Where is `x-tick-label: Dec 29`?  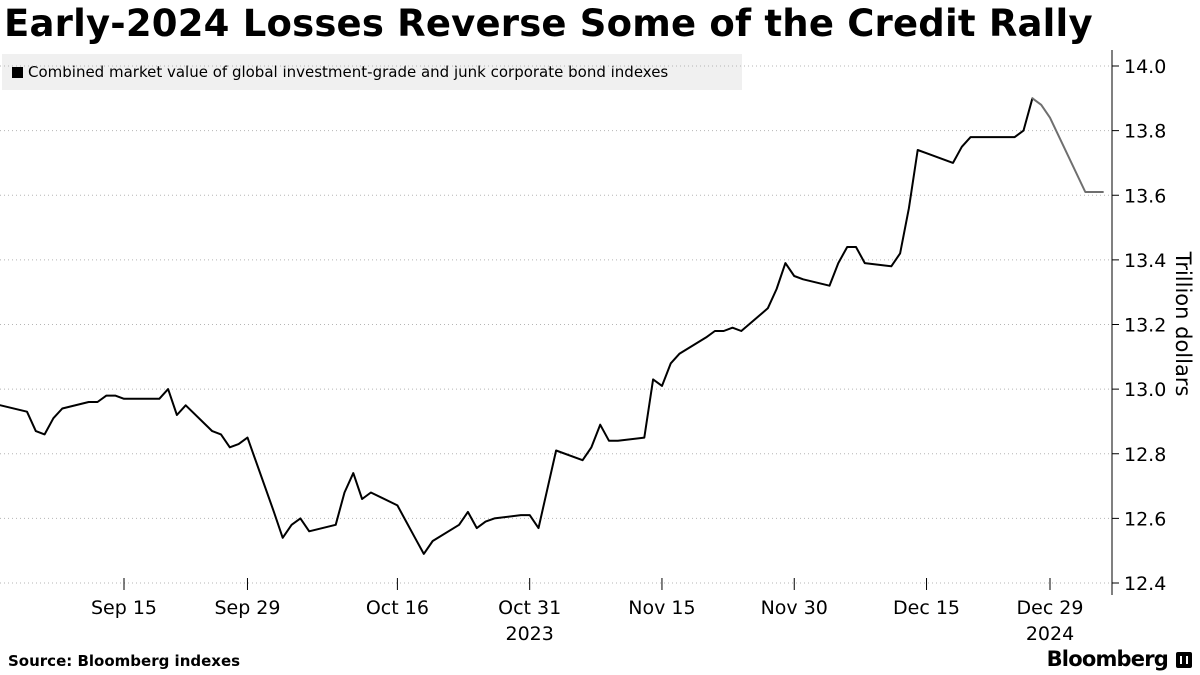
x-tick-label: Dec 29 is located at coordinates (1050, 608).